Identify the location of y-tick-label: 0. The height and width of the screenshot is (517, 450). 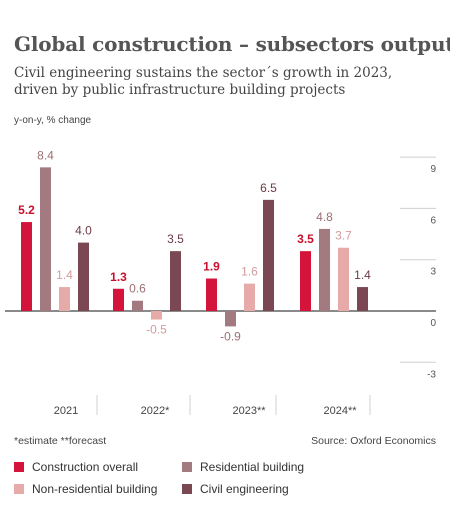
(433, 323).